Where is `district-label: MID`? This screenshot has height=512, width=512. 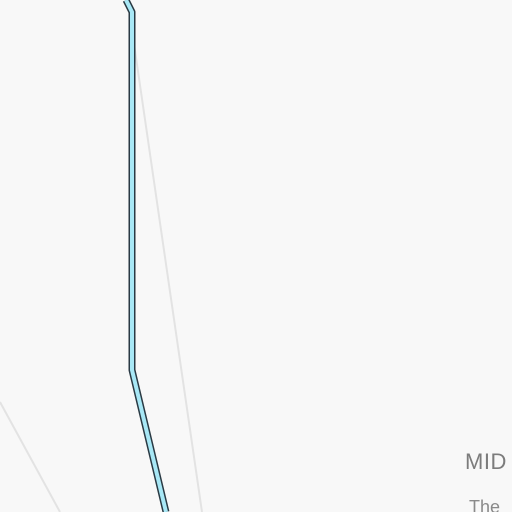
district-label: MID is located at coordinates (486, 461).